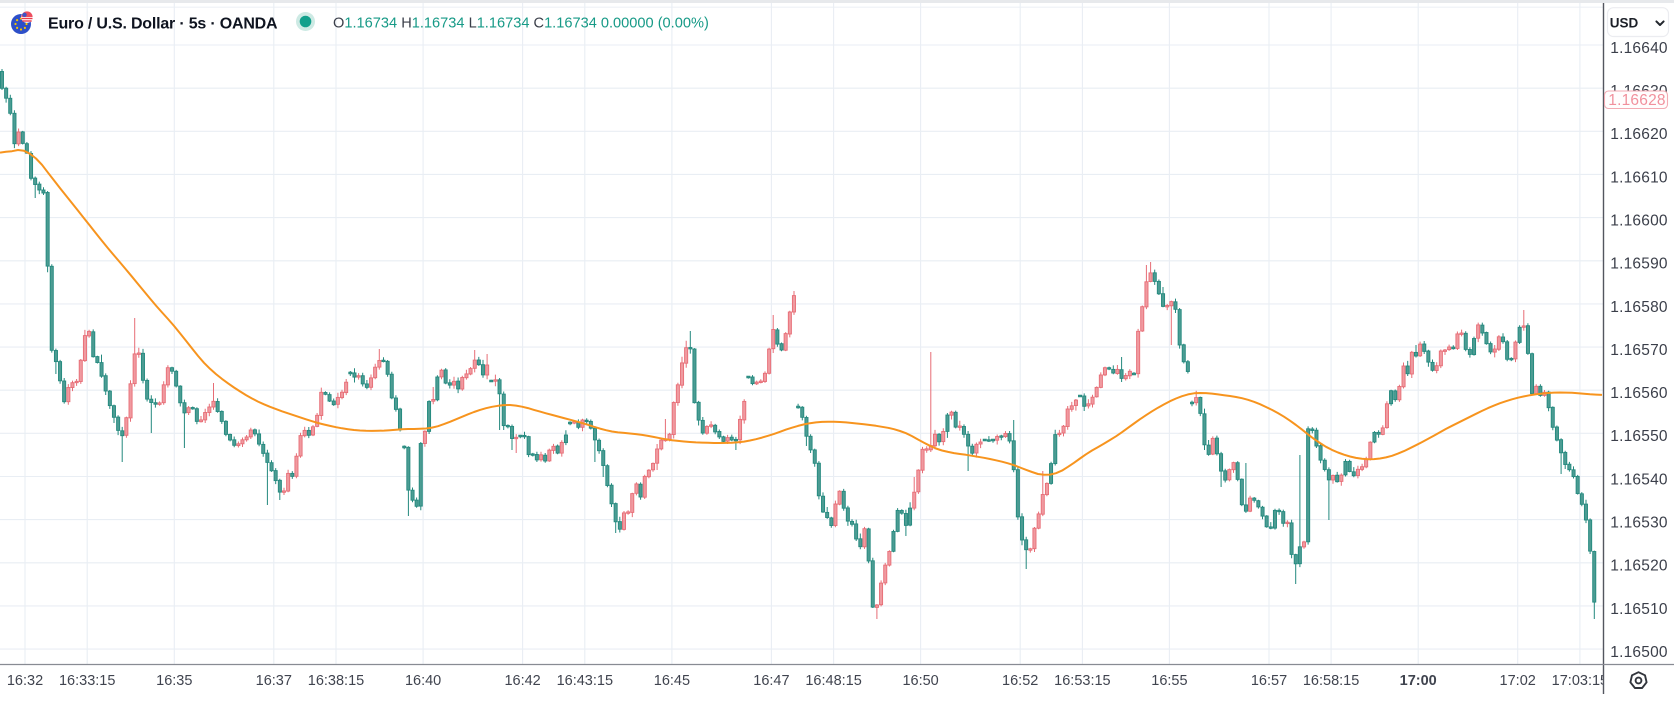 Image resolution: width=1674 pixels, height=701 pixels. What do you see at coordinates (336, 681) in the screenshot?
I see `svg-text: 16:38:15` at bounding box center [336, 681].